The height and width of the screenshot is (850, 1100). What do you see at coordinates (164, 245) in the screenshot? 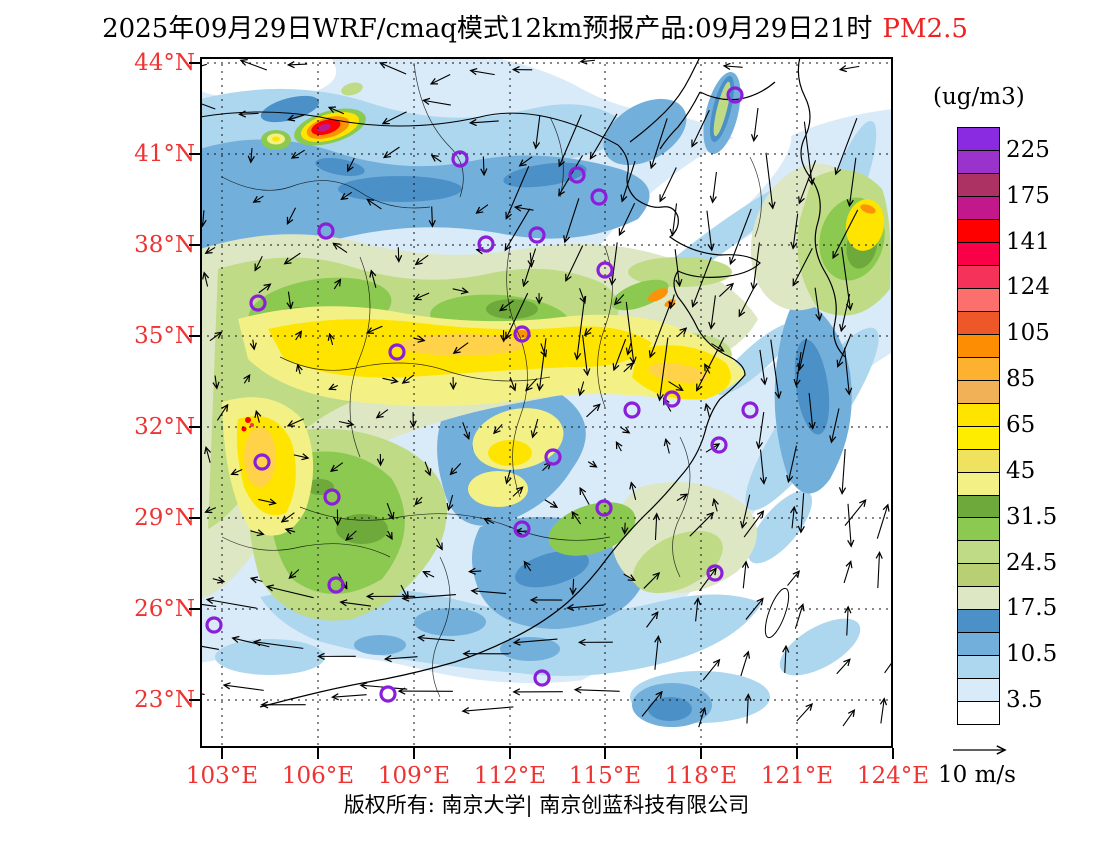
I see `lat-tick-label: 38°N` at bounding box center [164, 245].